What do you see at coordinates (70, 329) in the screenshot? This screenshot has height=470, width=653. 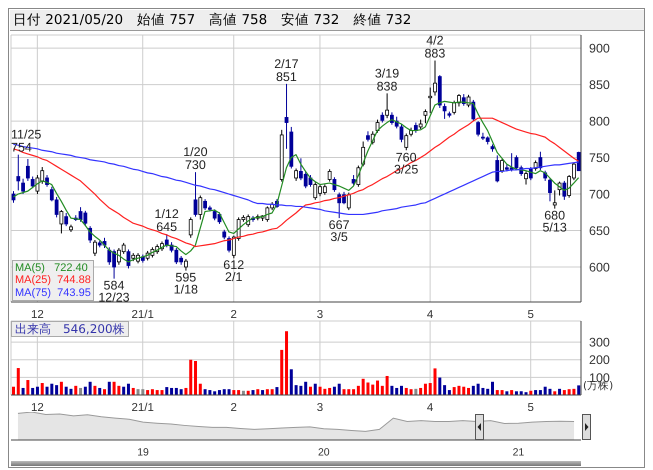 I see `chart-title: 出来高 546,200株` at bounding box center [70, 329].